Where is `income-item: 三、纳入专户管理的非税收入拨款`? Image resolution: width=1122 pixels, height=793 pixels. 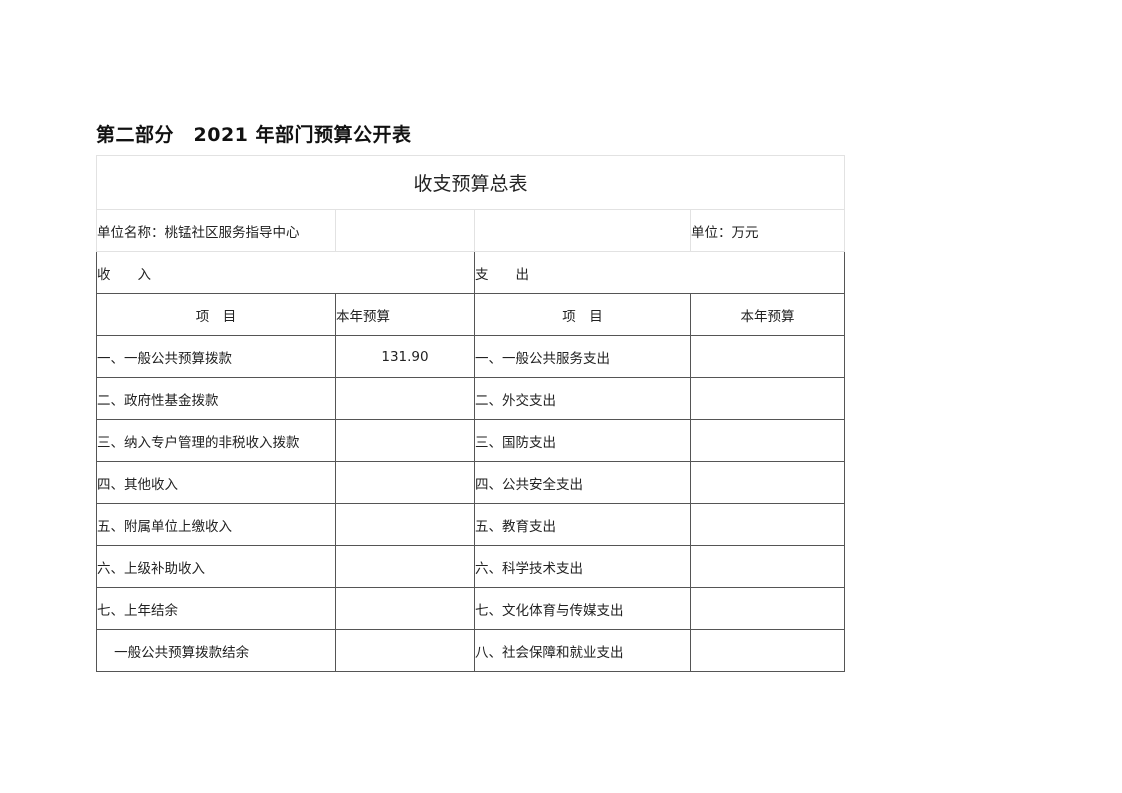 income-item: 三、纳入专户管理的非税收入拨款 is located at coordinates (216, 440).